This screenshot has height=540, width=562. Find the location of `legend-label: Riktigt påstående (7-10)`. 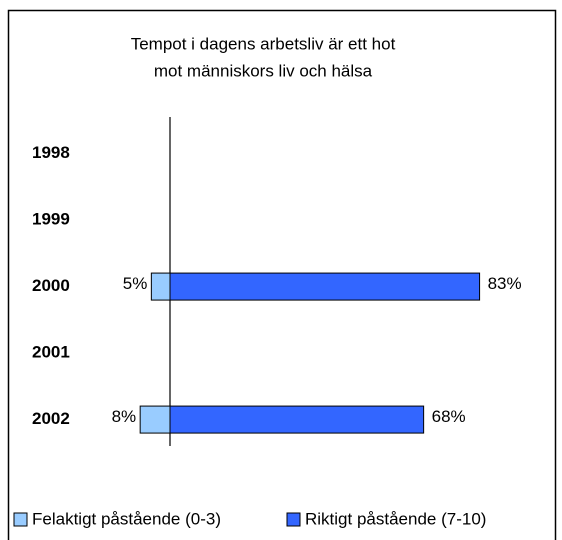

legend-label: Riktigt påstående (7-10) is located at coordinates (395, 518).